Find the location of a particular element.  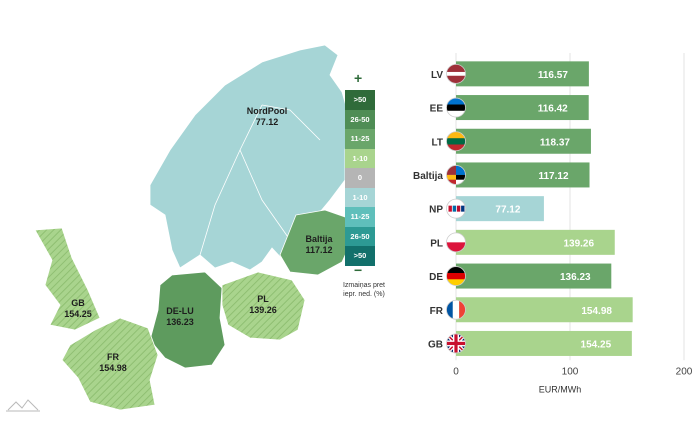

map-label-nordpool-value: 77.12 is located at coordinates (267, 122).